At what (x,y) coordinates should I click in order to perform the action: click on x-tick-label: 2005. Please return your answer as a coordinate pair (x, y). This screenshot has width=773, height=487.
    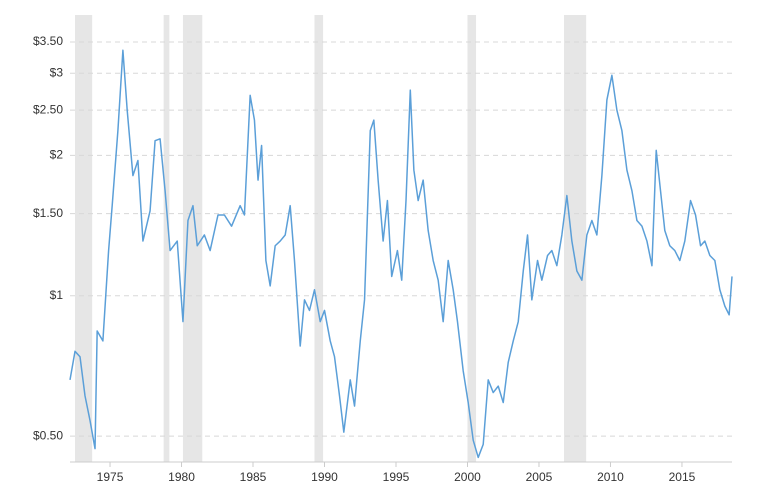
    Looking at the image, I should click on (539, 477).